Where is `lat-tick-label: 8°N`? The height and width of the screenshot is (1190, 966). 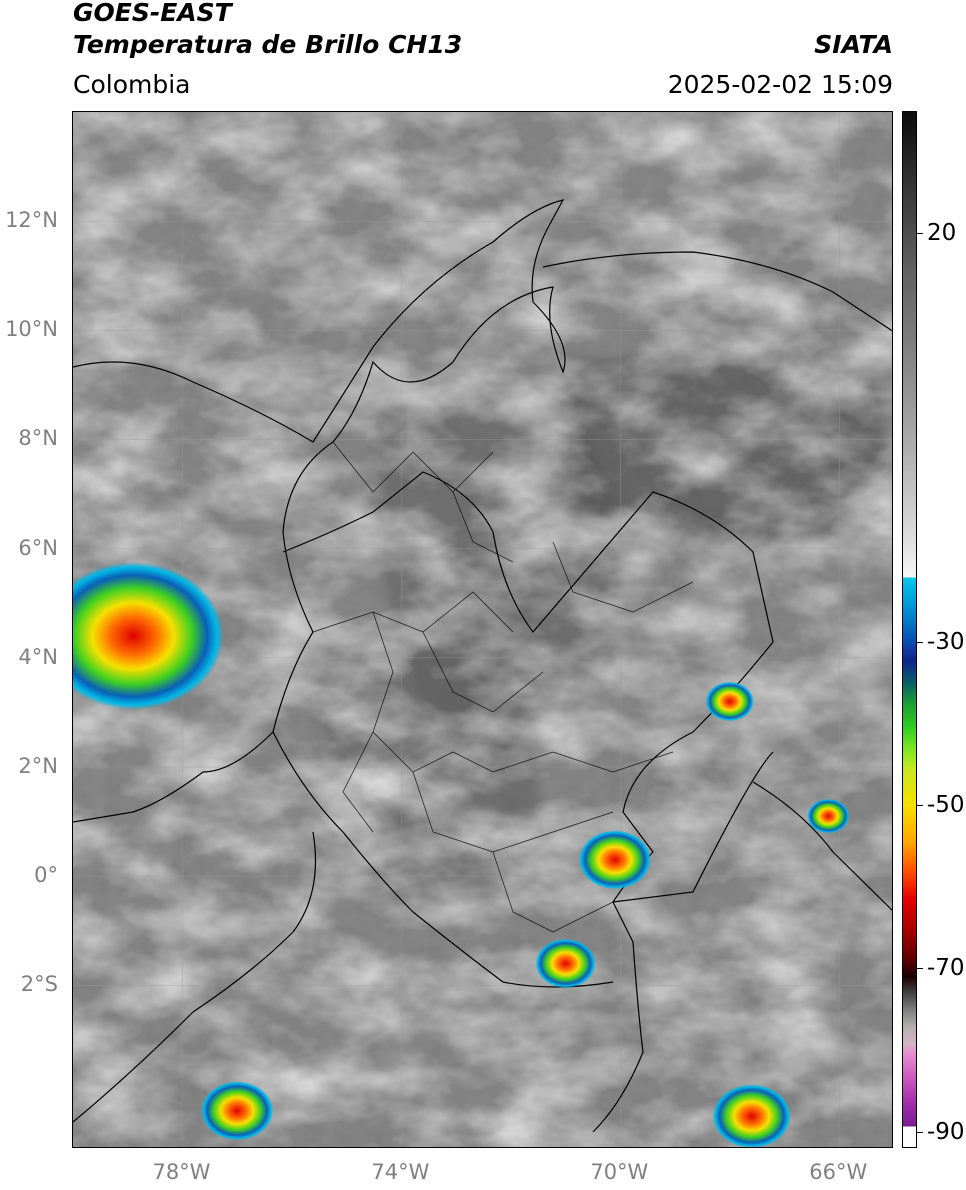
lat-tick-label: 8°N is located at coordinates (38, 438).